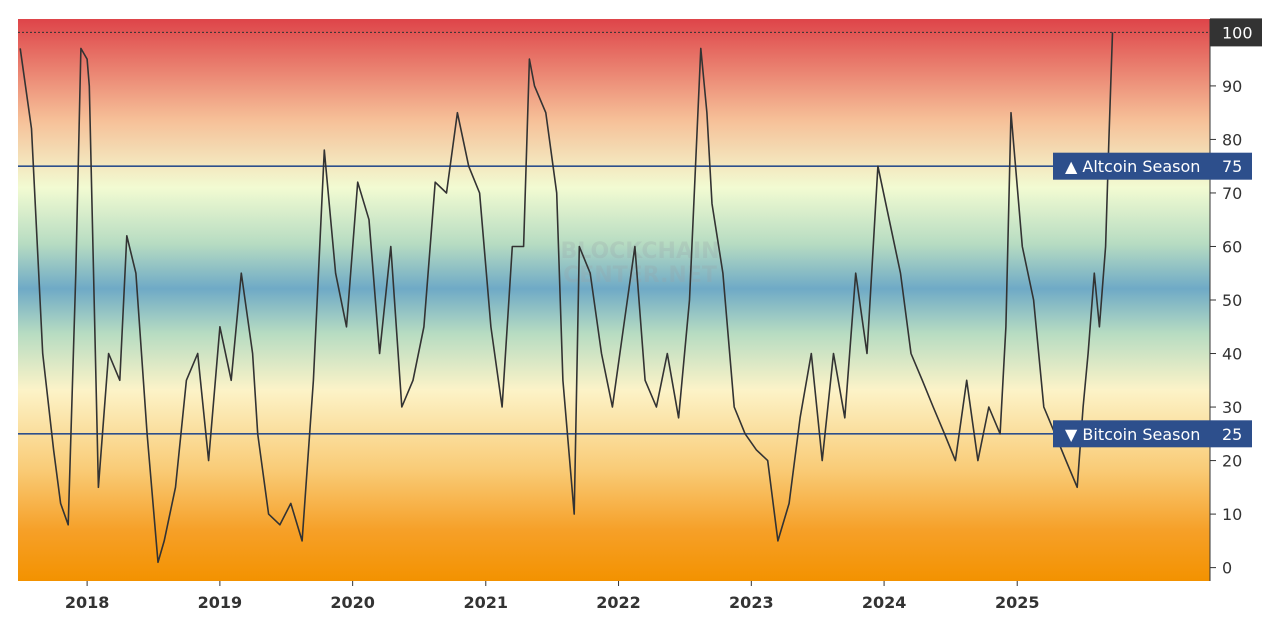 This screenshot has height=619, width=1281. I want to click on threshold-label-value: 25, so click(1232, 434).